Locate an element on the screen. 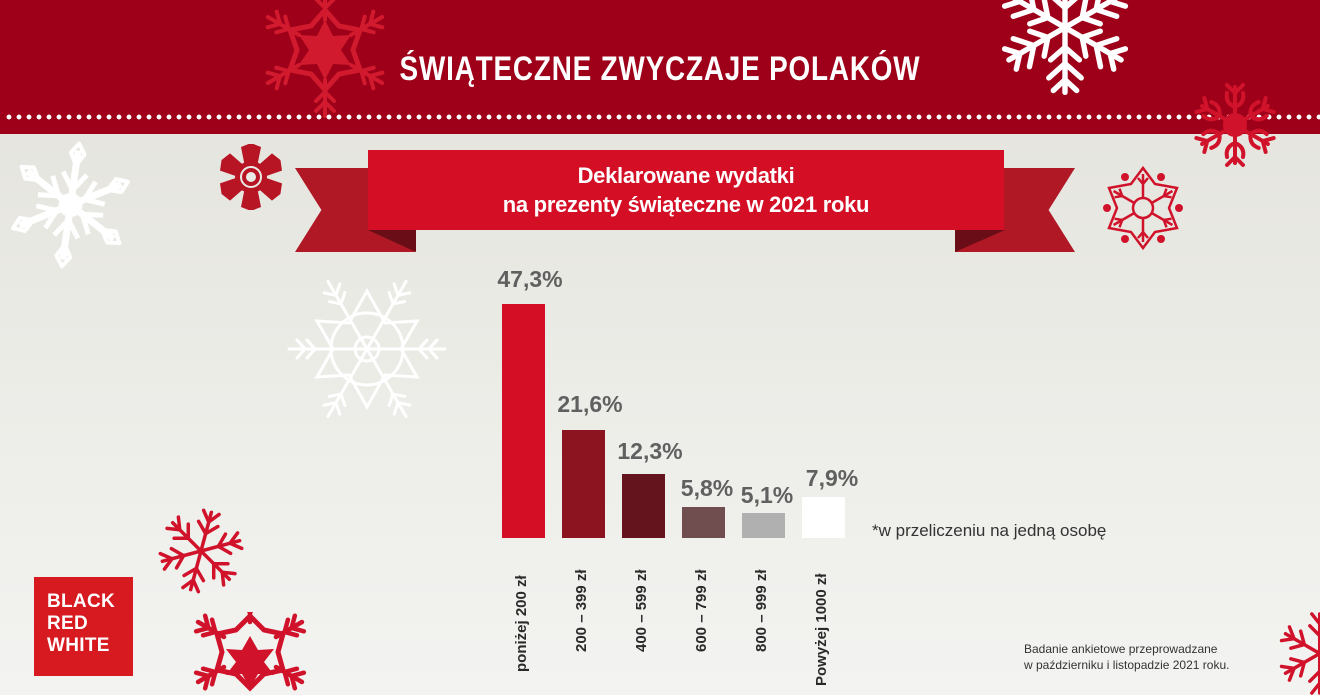 This screenshot has height=695, width=1320. source-line-1: Badanie ankietowe przeprowadzane is located at coordinates (1121, 649).